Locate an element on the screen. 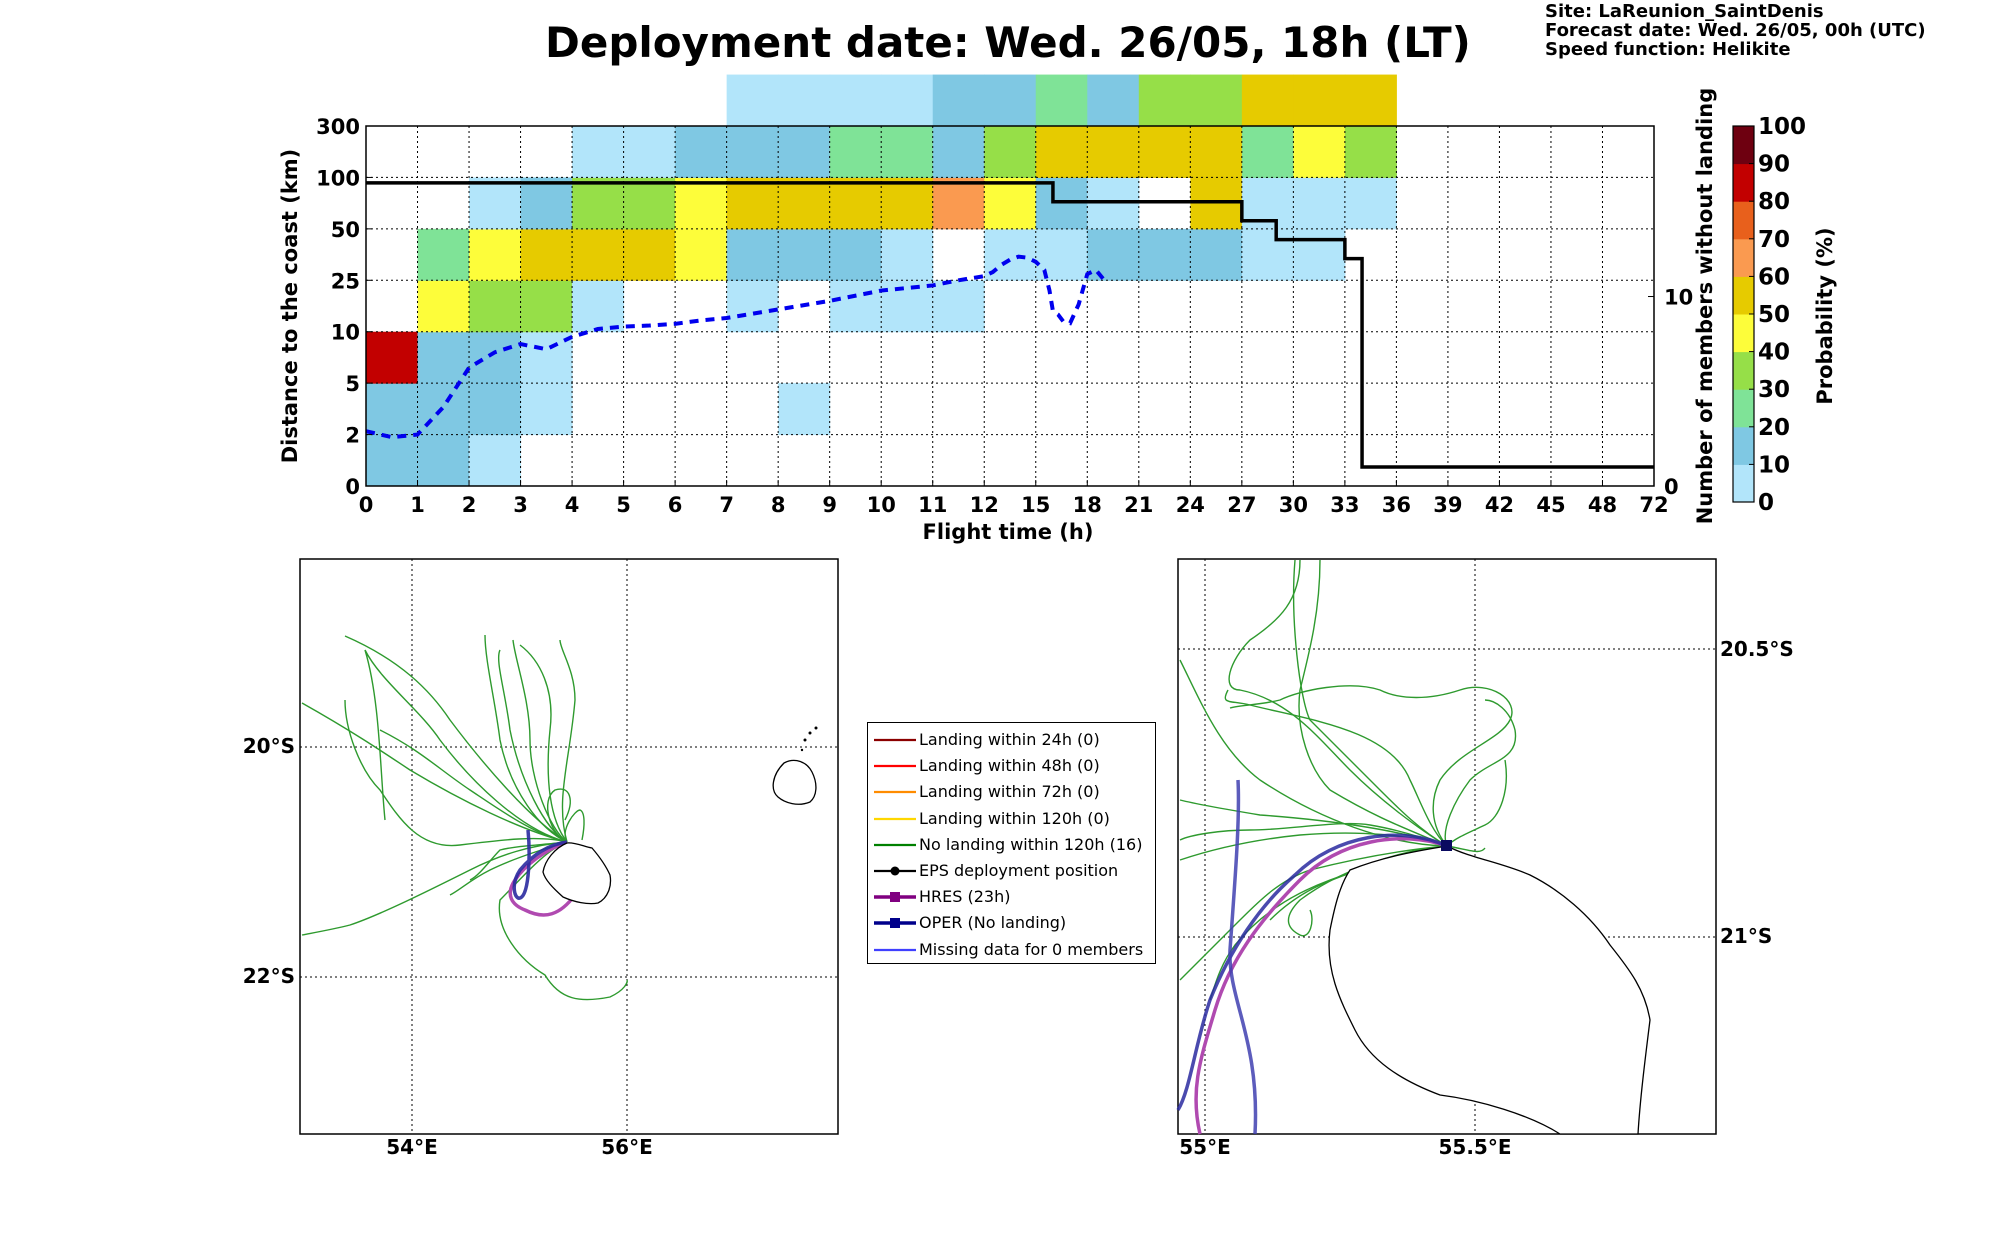 This screenshot has width=2000, height=1250. forecast-info: Forecast date: Wed. 26/05, 00h (UTC) is located at coordinates (1735, 30).